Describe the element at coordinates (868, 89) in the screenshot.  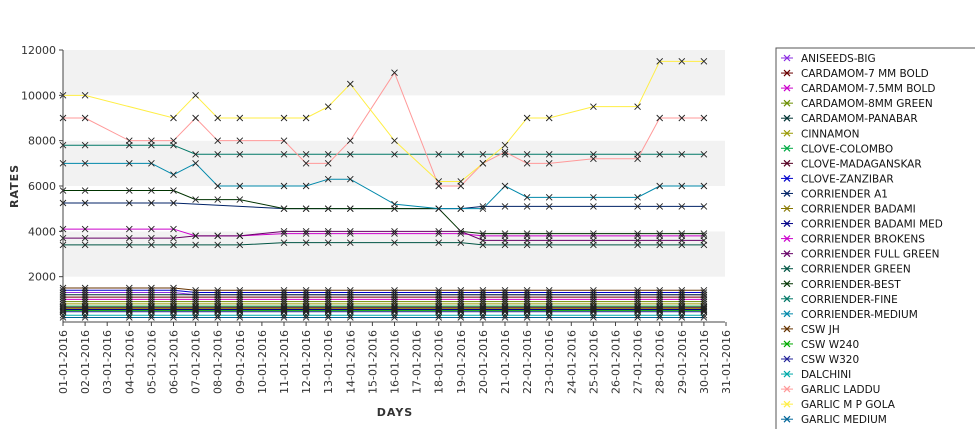
I see `legend-entry-label: CARDAMOM-7.5MM BOLD` at that location.